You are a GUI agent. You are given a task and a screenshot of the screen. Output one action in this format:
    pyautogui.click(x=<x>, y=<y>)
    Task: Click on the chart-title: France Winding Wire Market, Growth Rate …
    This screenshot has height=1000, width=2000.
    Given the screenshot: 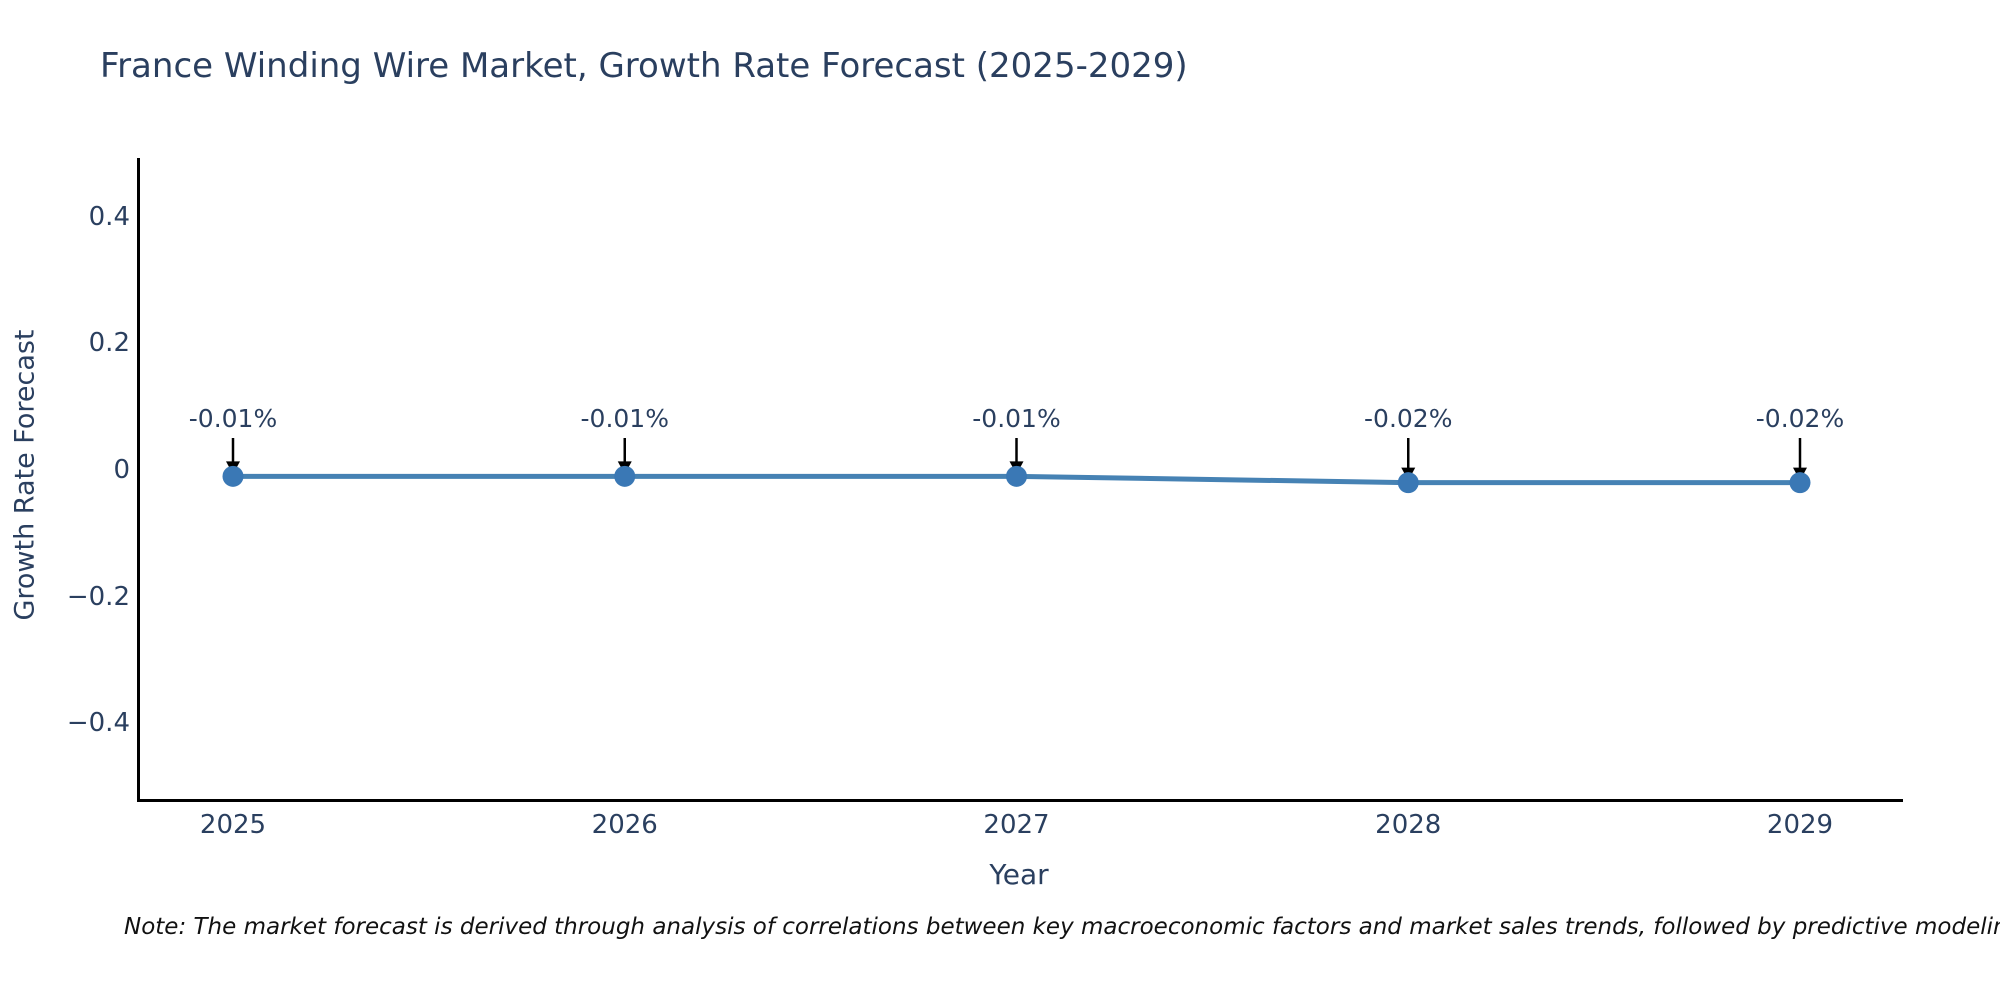 What is the action you would take?
    pyautogui.click(x=644, y=66)
    